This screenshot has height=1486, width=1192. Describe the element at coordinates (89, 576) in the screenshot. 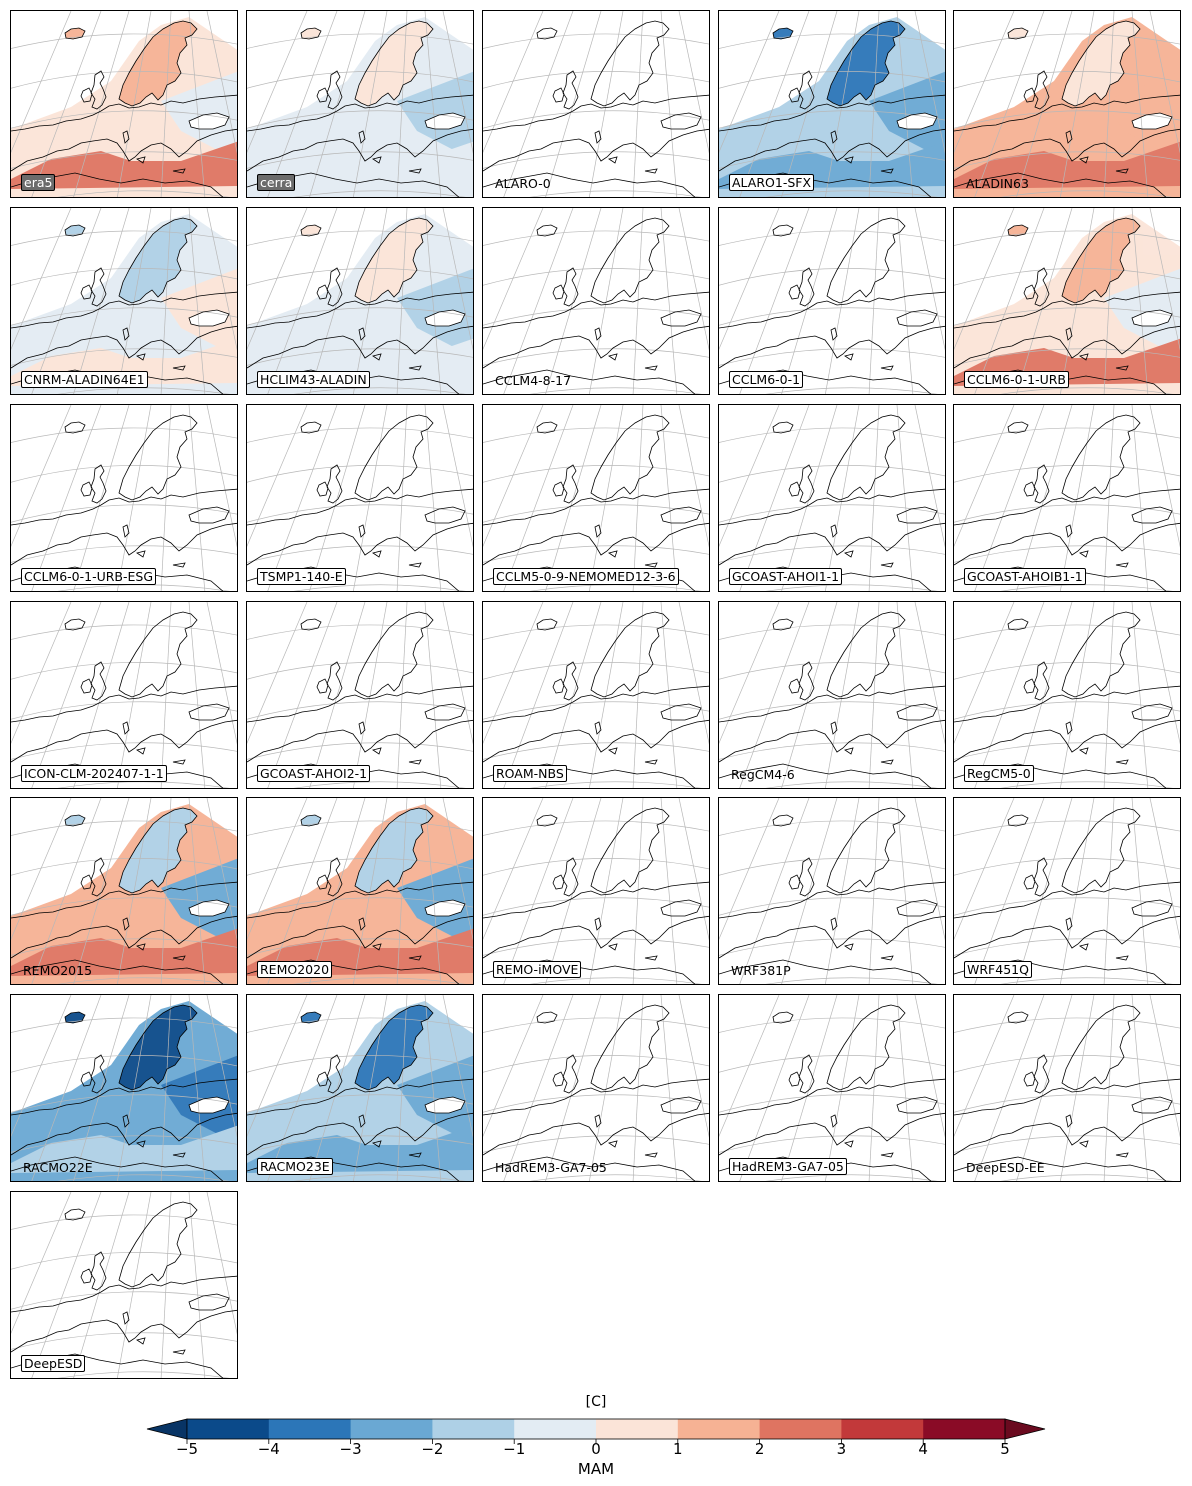

I see `panel-model-label: CCLM6-0-1-URB-ESG` at that location.